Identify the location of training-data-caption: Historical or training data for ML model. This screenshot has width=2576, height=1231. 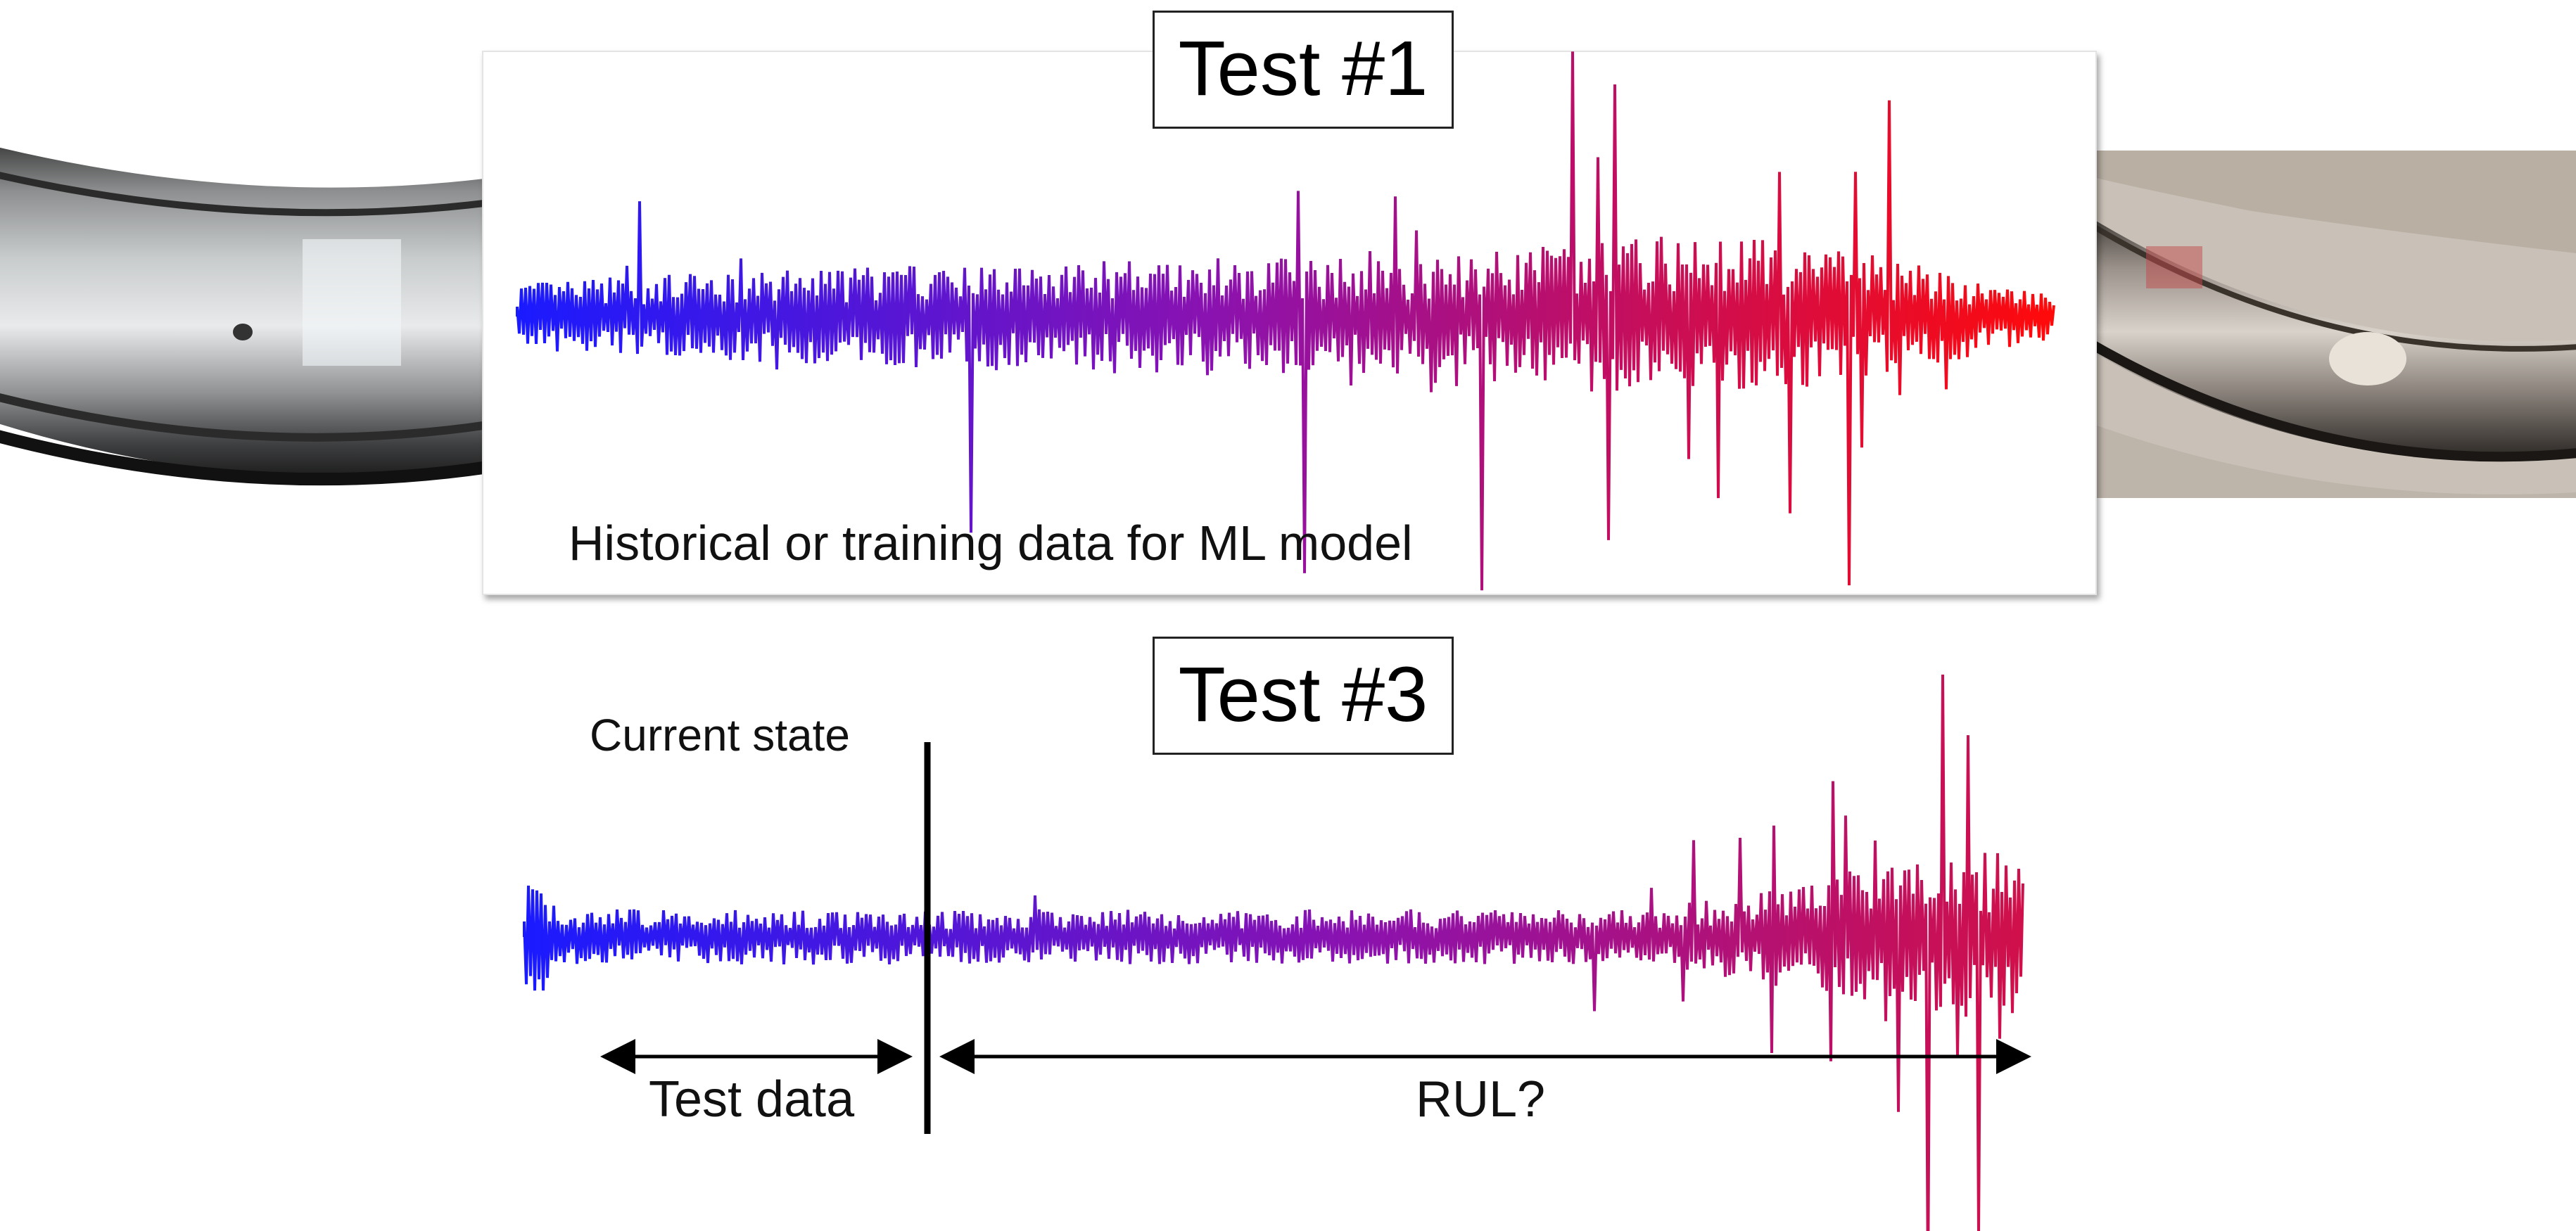
(991, 543).